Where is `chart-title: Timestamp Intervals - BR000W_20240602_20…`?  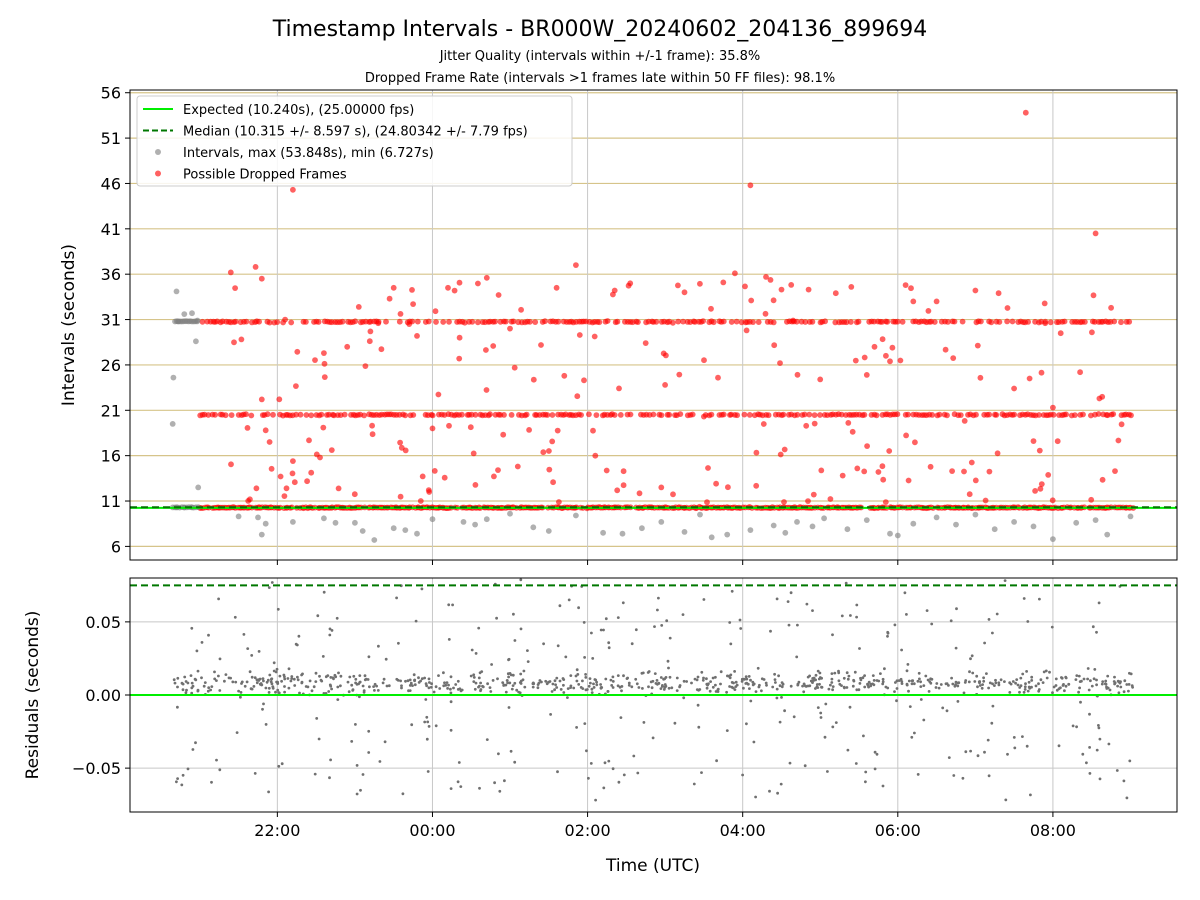 chart-title: Timestamp Intervals - BR000W_20240602_20… is located at coordinates (600, 29).